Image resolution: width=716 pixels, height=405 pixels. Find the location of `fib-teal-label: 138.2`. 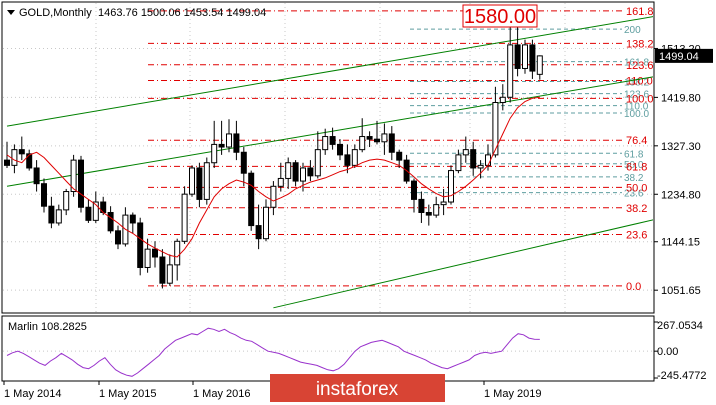

fib-teal-label: 138.2 is located at coordinates (636, 83).